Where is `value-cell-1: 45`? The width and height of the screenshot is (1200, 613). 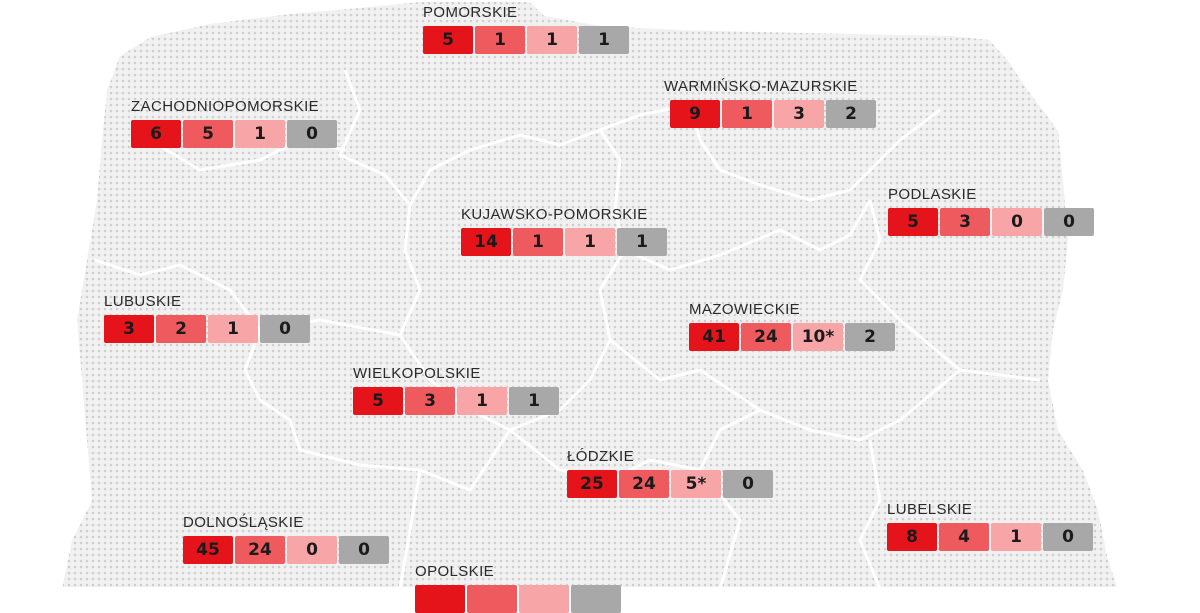
value-cell-1: 45 is located at coordinates (208, 550).